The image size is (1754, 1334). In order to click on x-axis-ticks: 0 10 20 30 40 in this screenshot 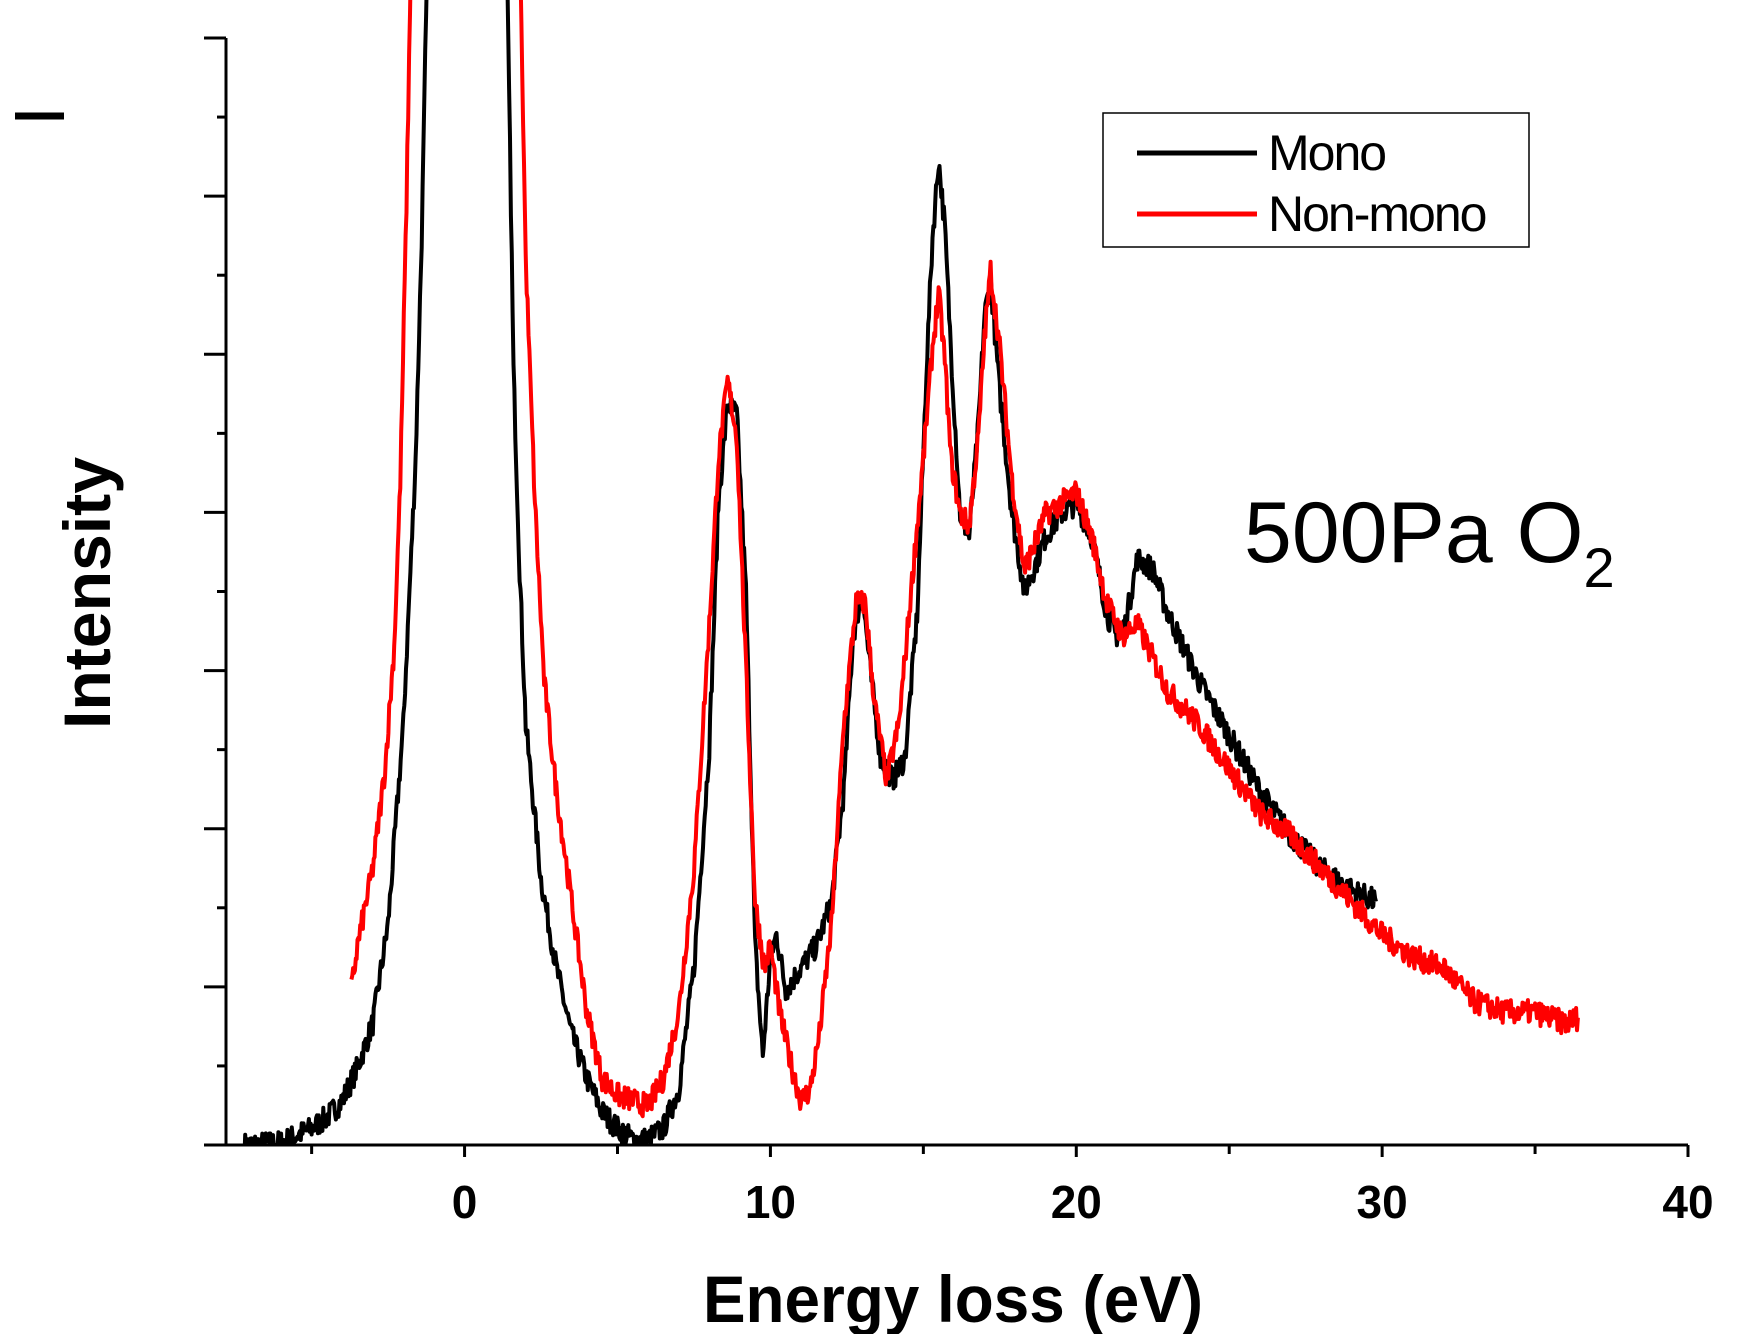, I will do `click(1012, 1186)`.